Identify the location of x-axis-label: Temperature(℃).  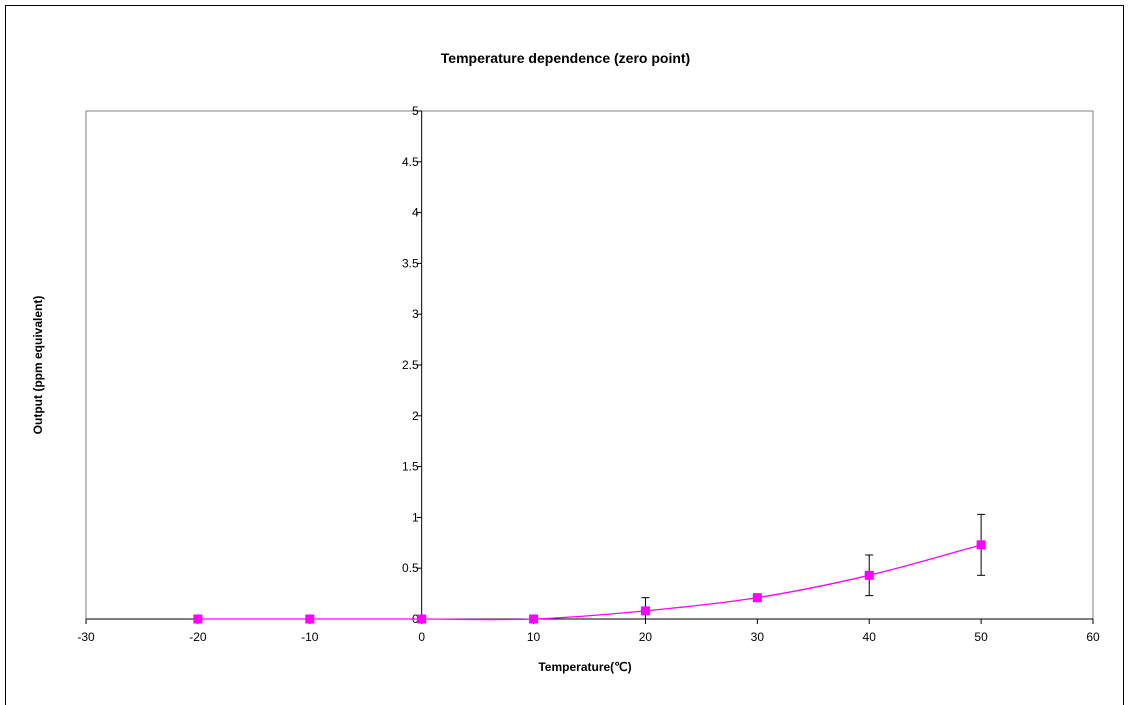
(585, 667).